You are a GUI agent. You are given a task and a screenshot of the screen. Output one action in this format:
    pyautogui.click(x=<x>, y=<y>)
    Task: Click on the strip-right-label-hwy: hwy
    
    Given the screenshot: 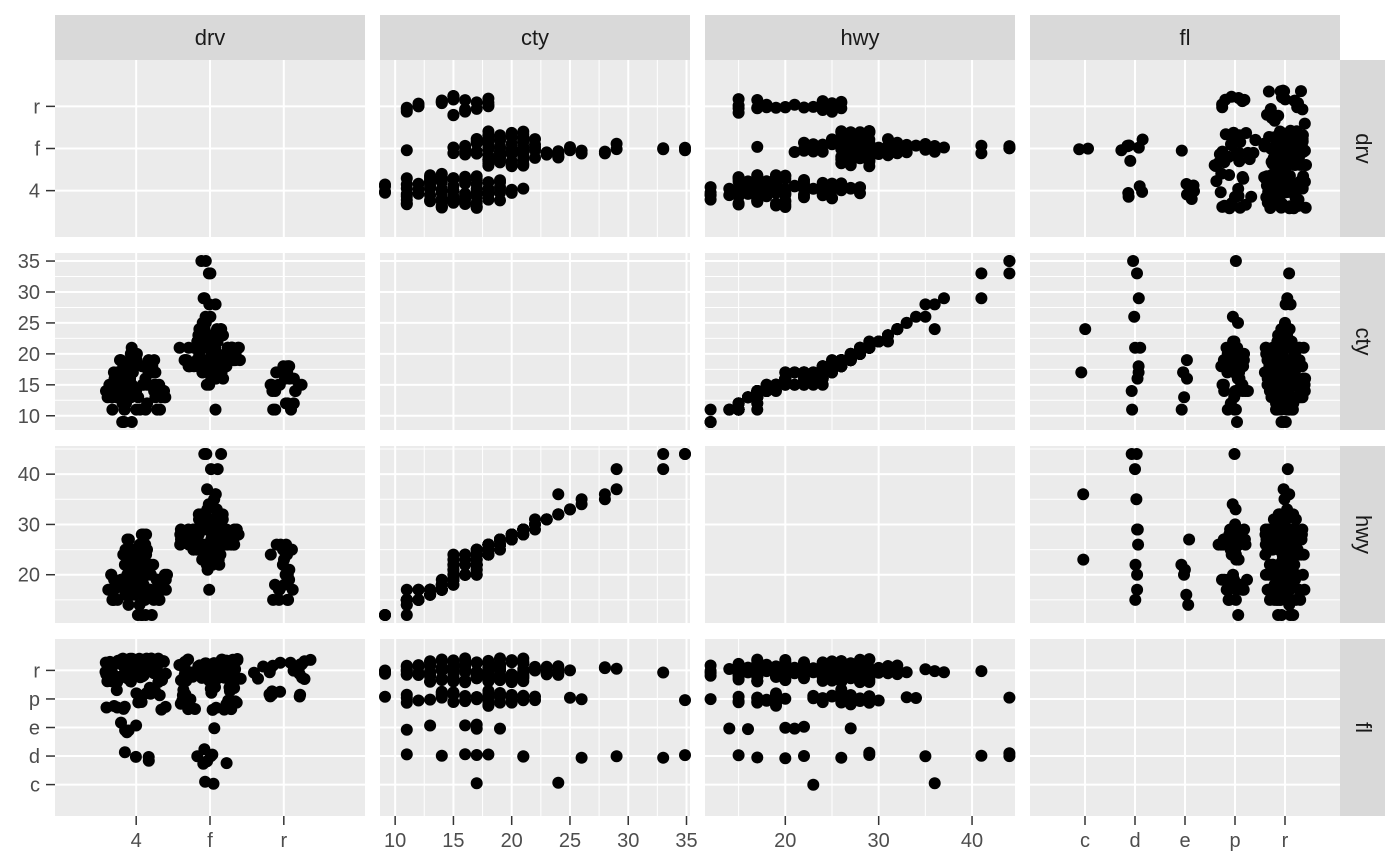 What is the action you would take?
    pyautogui.click(x=1363, y=534)
    